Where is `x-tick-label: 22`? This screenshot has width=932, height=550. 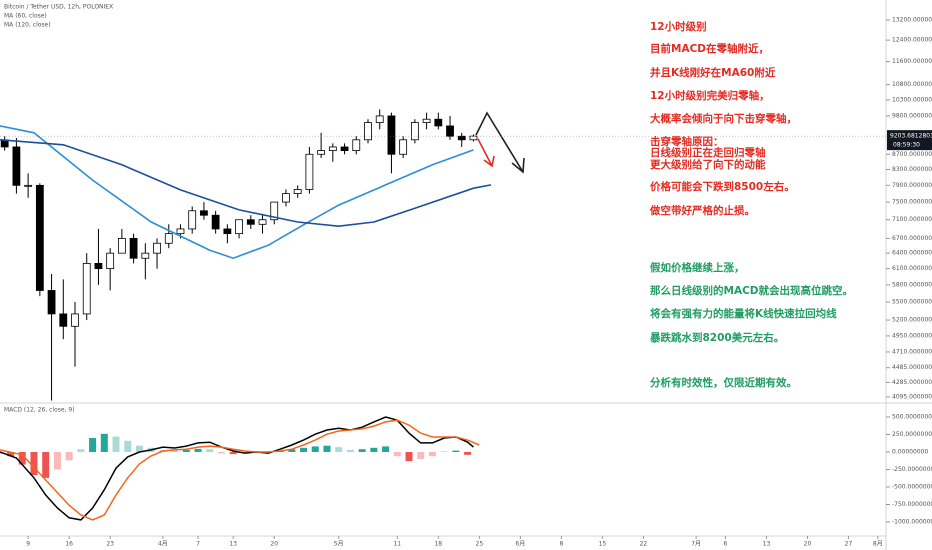
x-tick-label: 22 is located at coordinates (644, 544).